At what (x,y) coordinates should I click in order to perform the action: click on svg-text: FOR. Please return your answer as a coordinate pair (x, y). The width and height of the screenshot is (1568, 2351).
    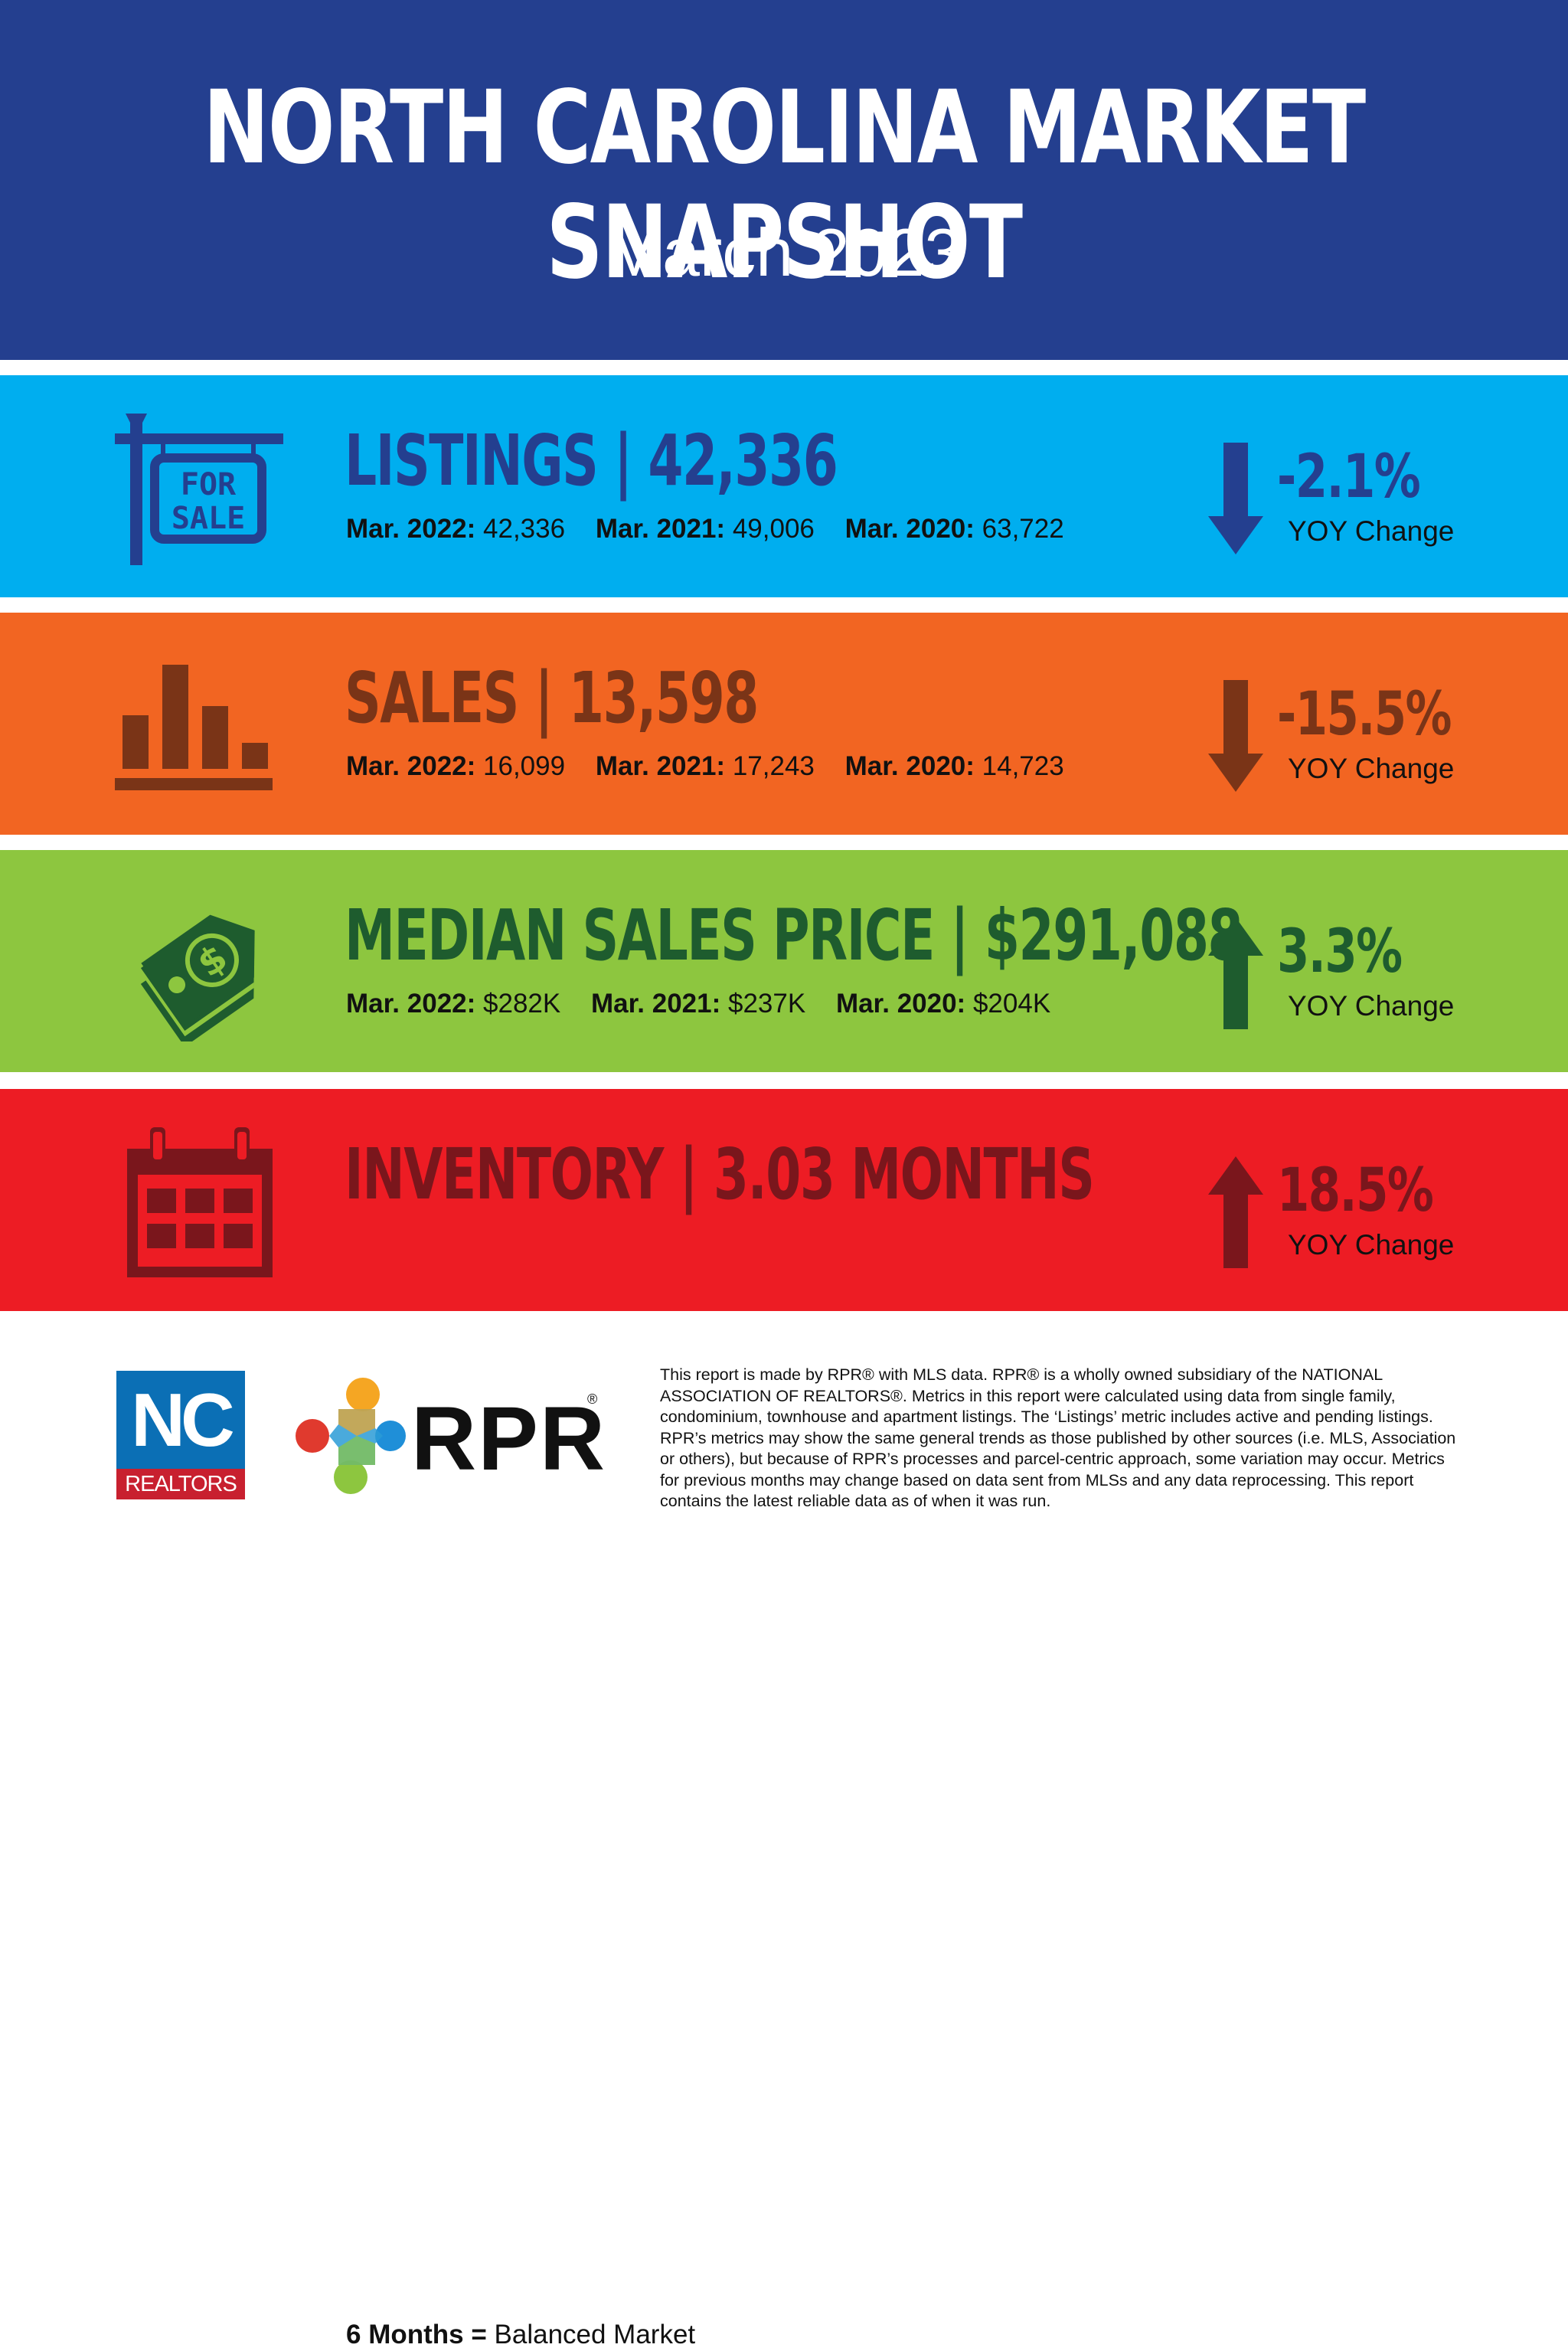
    Looking at the image, I should click on (209, 484).